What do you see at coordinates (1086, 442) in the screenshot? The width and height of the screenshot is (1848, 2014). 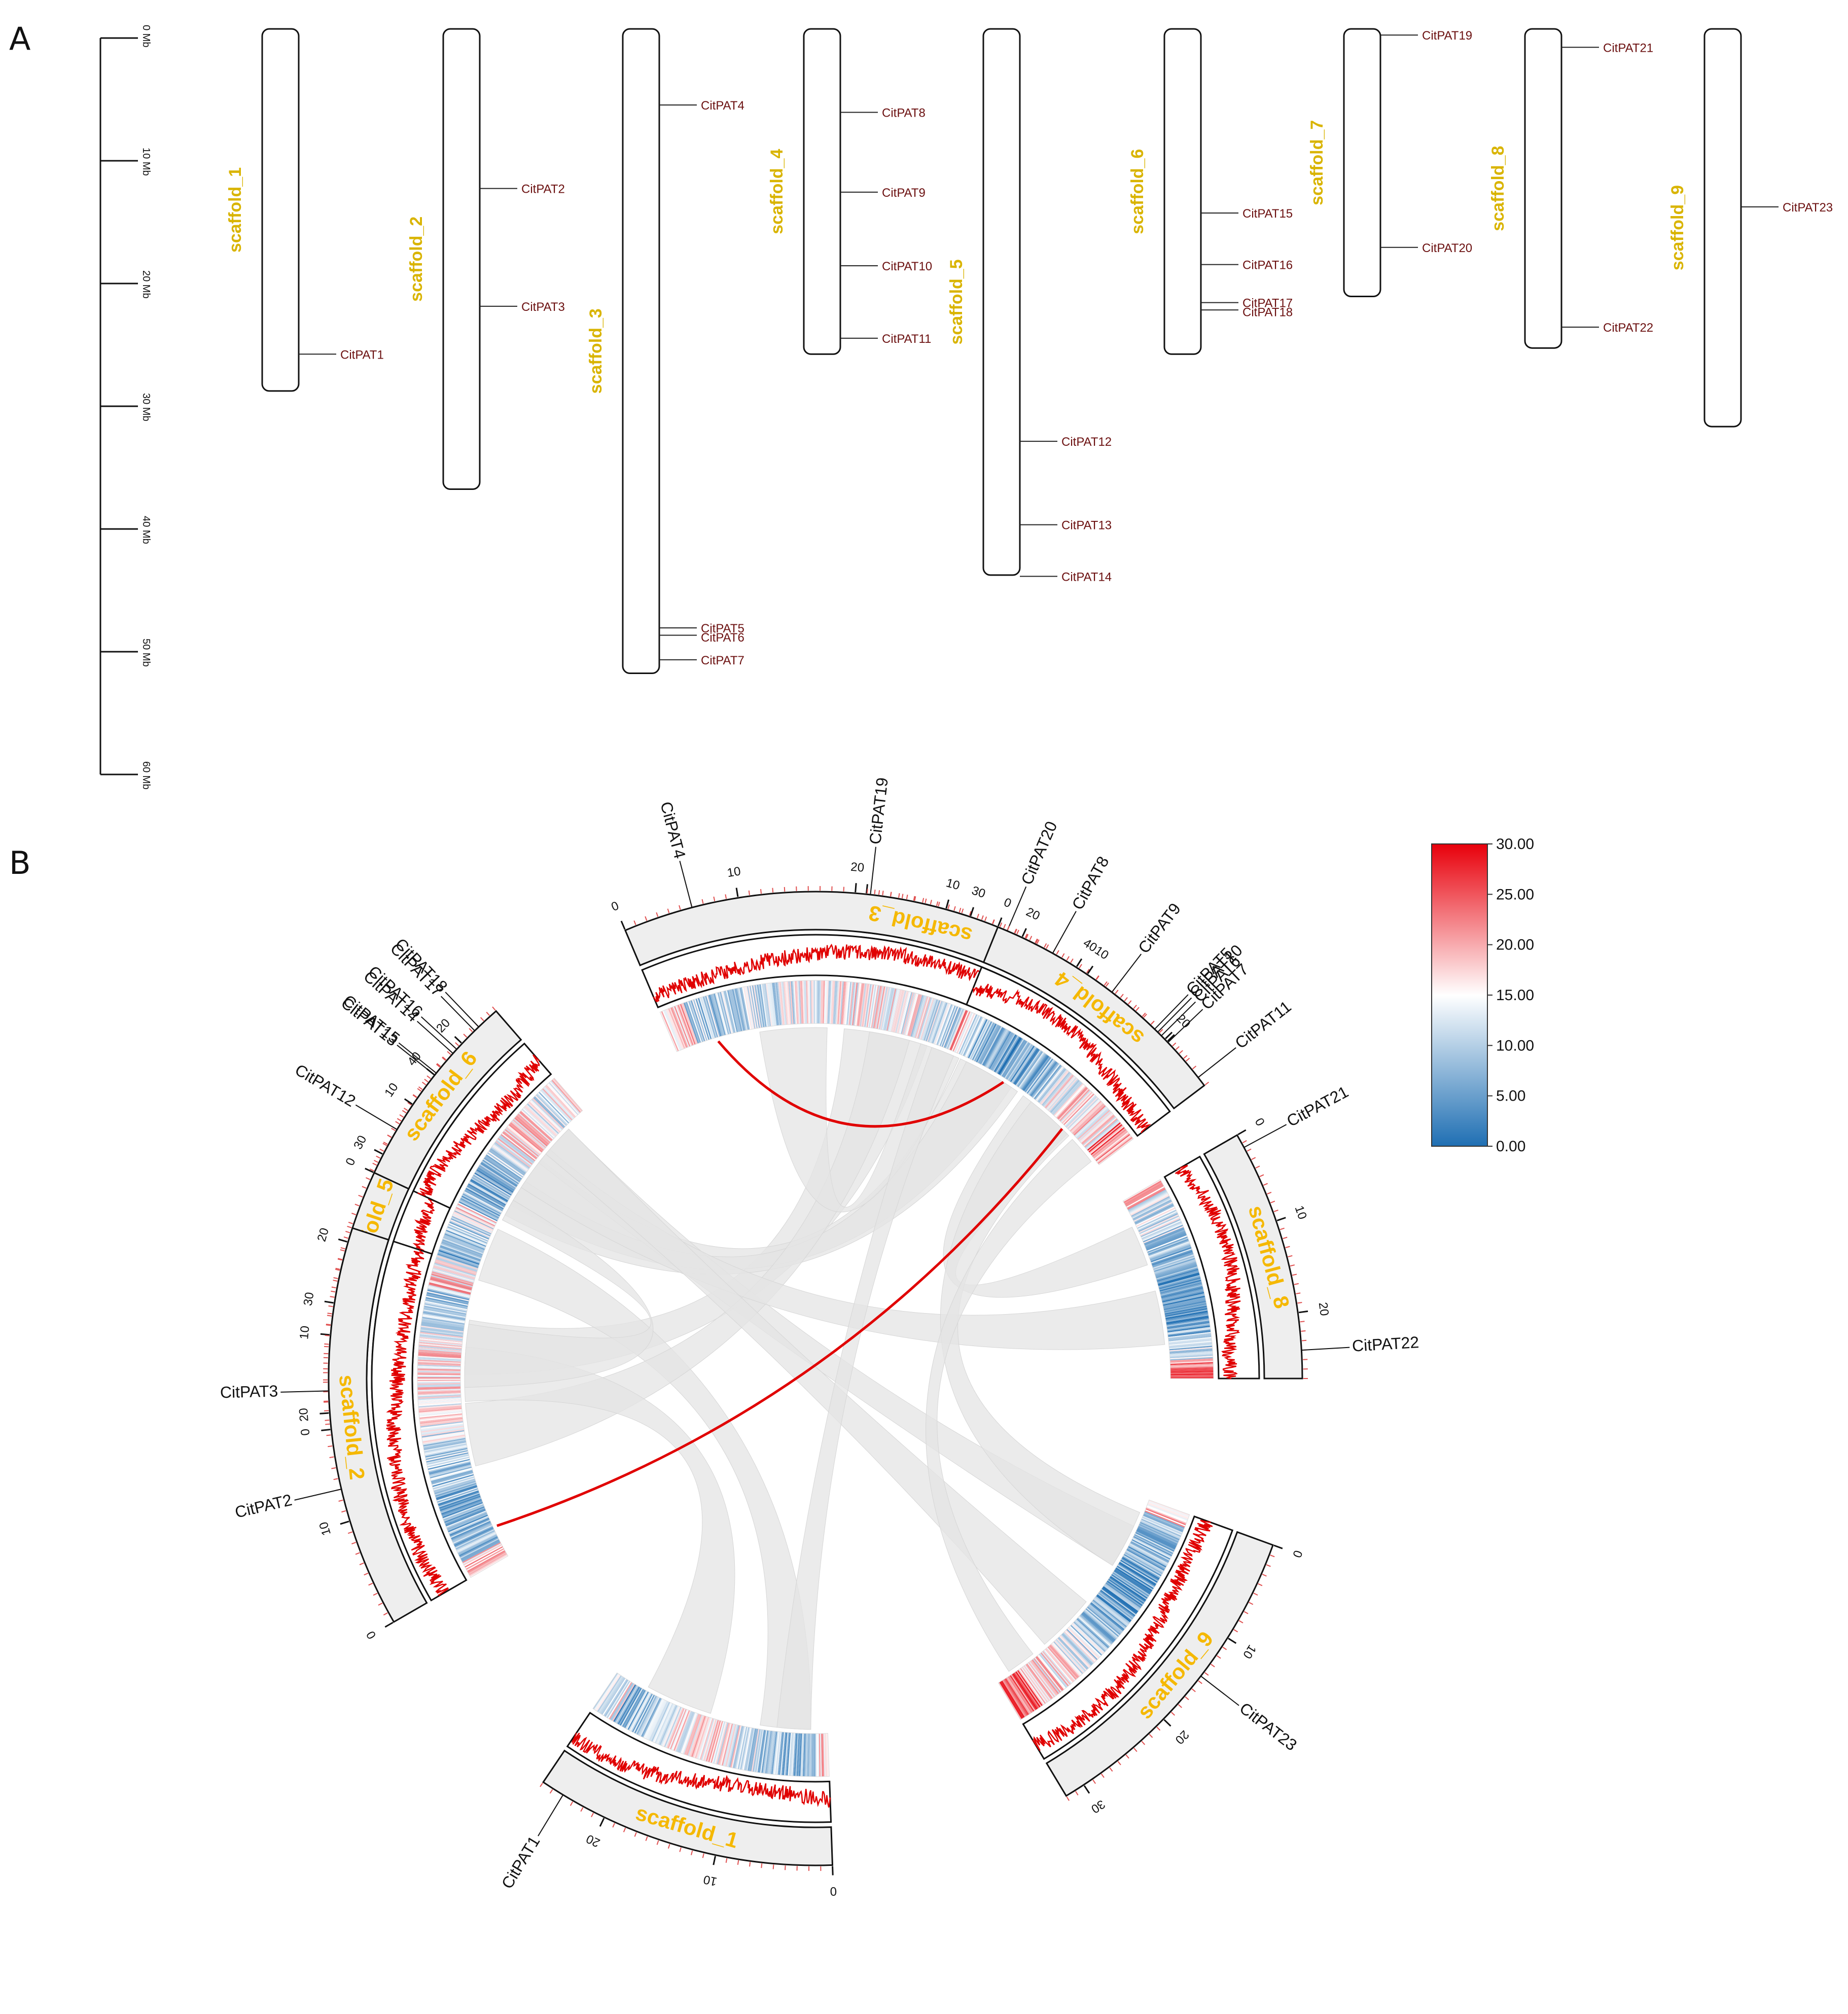 I see `gene-label: CitPAT12` at bounding box center [1086, 442].